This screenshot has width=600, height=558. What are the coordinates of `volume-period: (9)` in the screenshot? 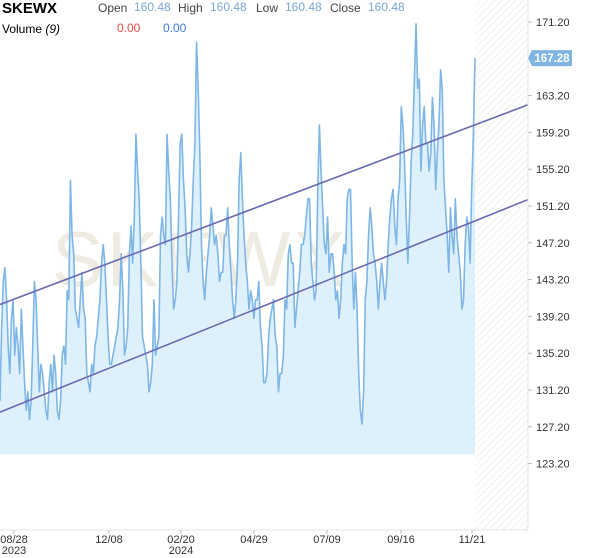 It's located at (53, 29).